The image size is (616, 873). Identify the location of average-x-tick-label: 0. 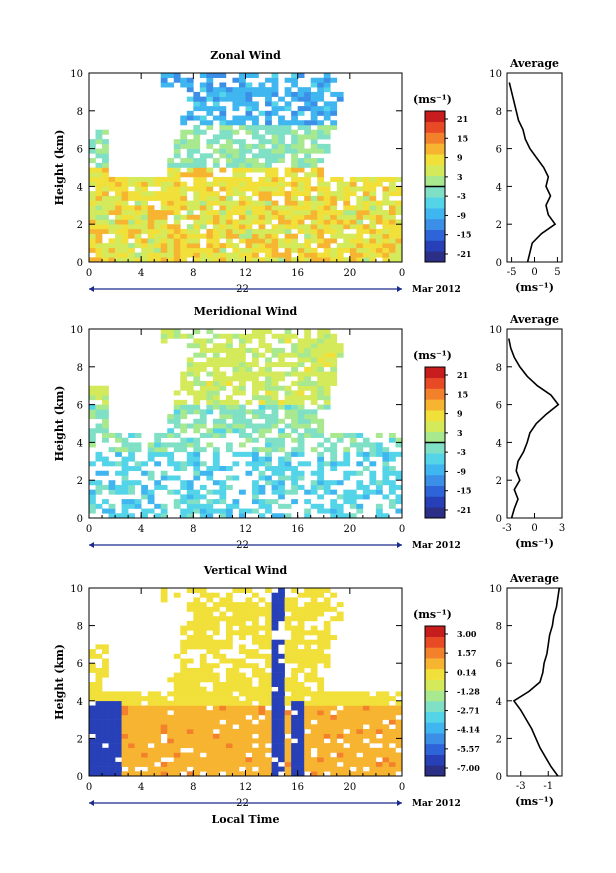
(534, 272).